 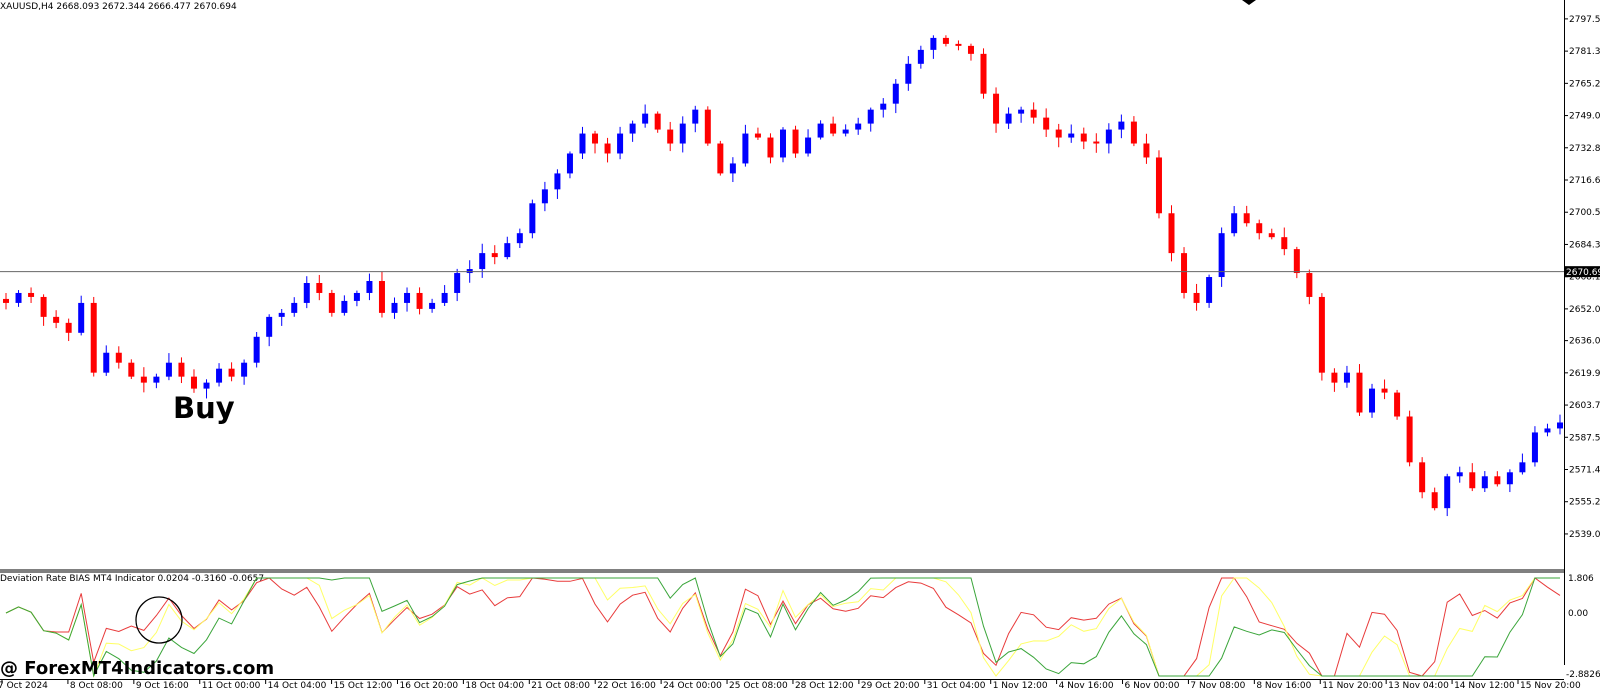 I want to click on price-tick-label: 2636.085, so click(x=1584, y=342).